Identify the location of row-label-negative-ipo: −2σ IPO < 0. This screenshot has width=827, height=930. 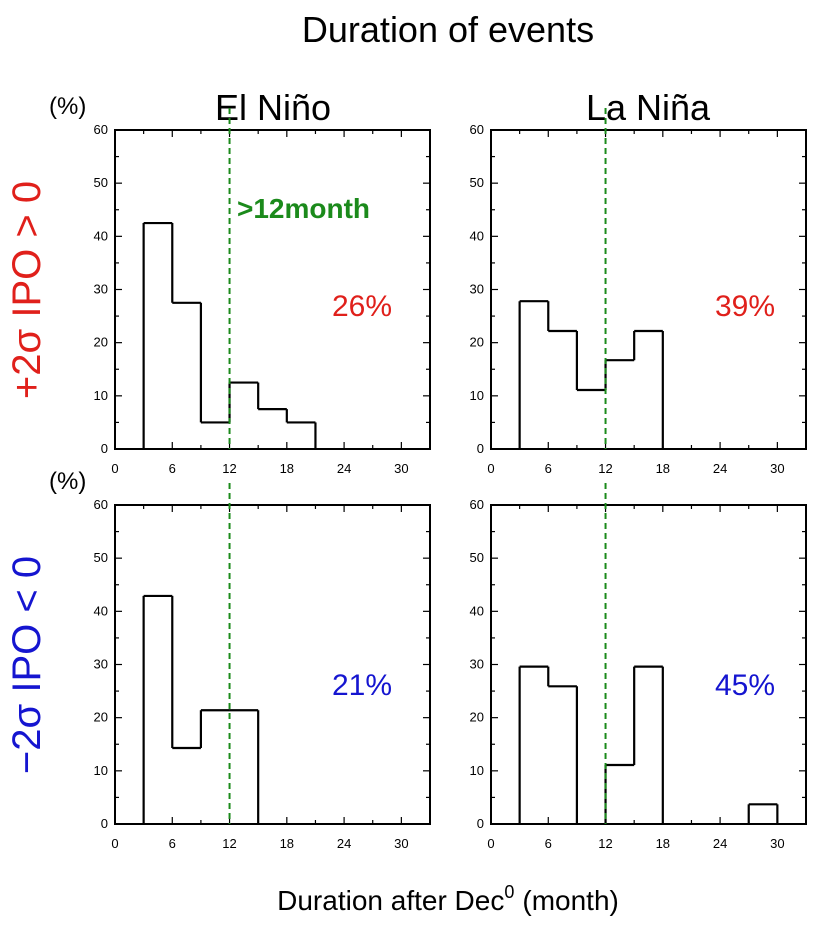
(27, 665).